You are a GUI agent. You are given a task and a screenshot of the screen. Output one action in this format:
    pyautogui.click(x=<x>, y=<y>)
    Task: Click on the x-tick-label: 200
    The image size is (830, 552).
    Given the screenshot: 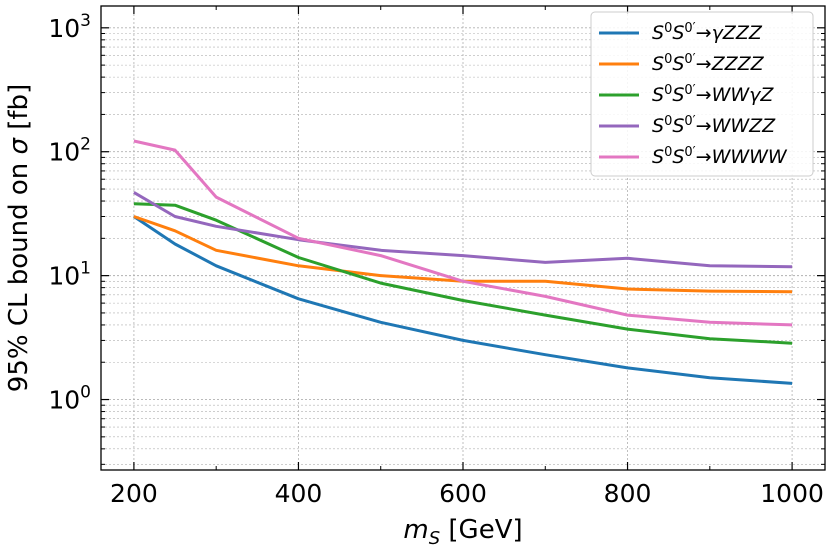 What is the action you would take?
    pyautogui.click(x=134, y=493)
    